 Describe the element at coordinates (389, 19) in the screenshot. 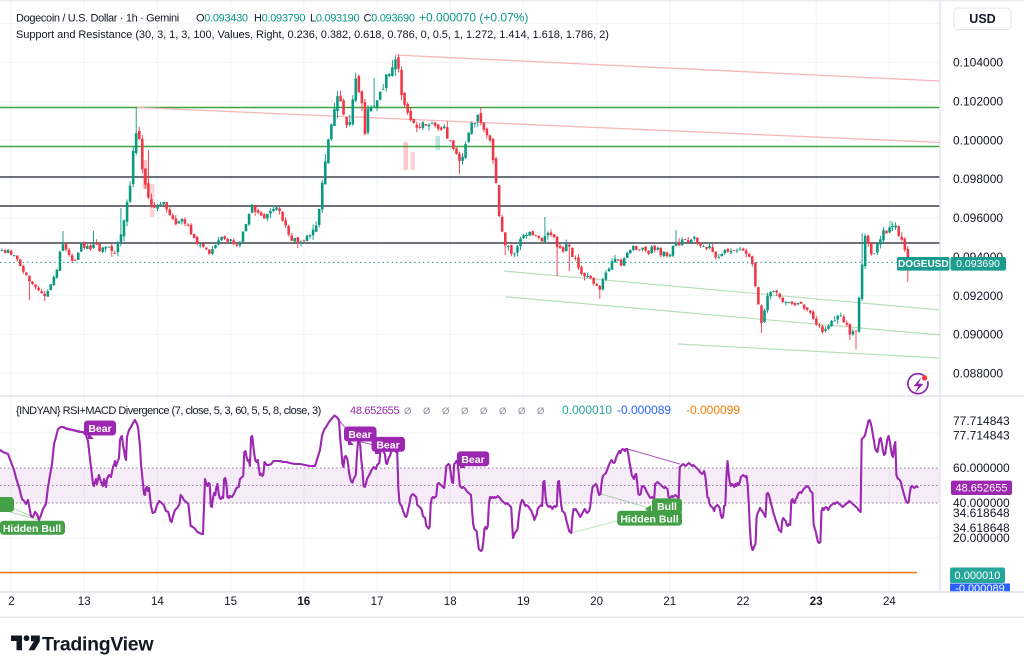

I see `svg-text: C0.093690` at that location.